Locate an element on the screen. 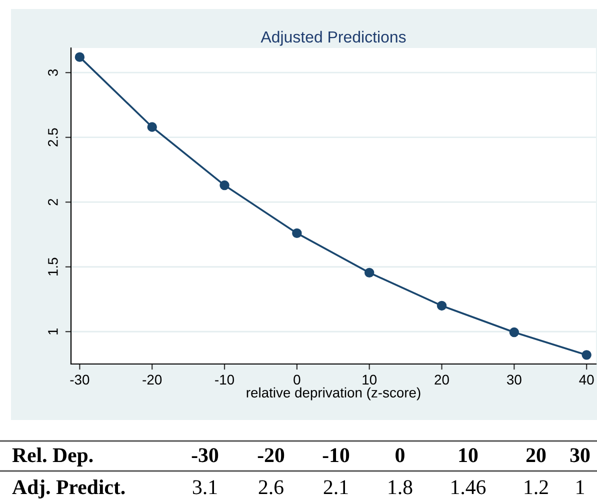  text: Rel. Dep. is located at coordinates (52, 457).